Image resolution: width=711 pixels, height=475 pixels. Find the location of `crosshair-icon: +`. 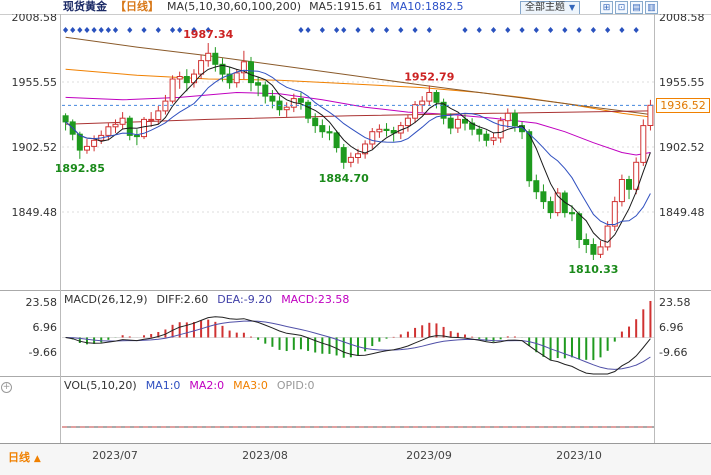

crosshair-icon: + is located at coordinates (6, 387).